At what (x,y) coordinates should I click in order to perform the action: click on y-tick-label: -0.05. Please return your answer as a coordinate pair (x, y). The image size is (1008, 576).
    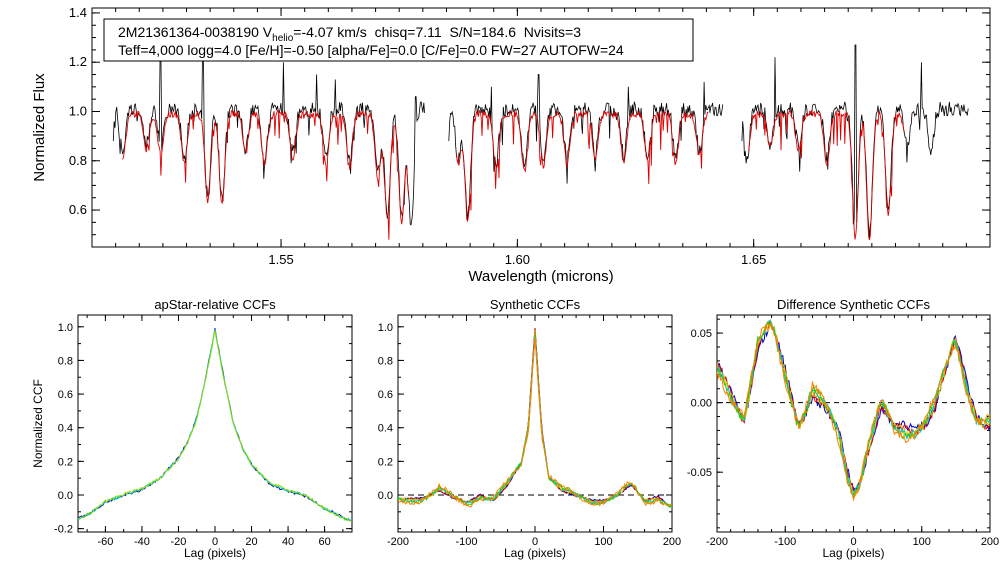
    Looking at the image, I should click on (699, 473).